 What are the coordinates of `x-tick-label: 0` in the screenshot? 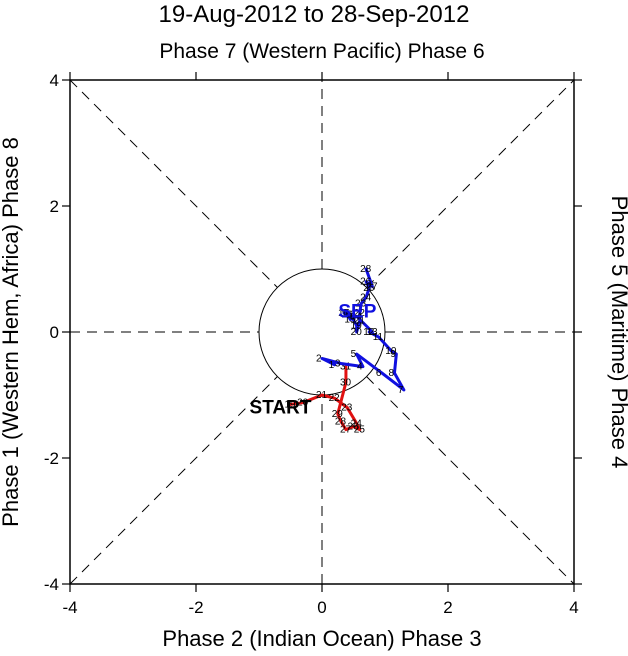 It's located at (321, 607).